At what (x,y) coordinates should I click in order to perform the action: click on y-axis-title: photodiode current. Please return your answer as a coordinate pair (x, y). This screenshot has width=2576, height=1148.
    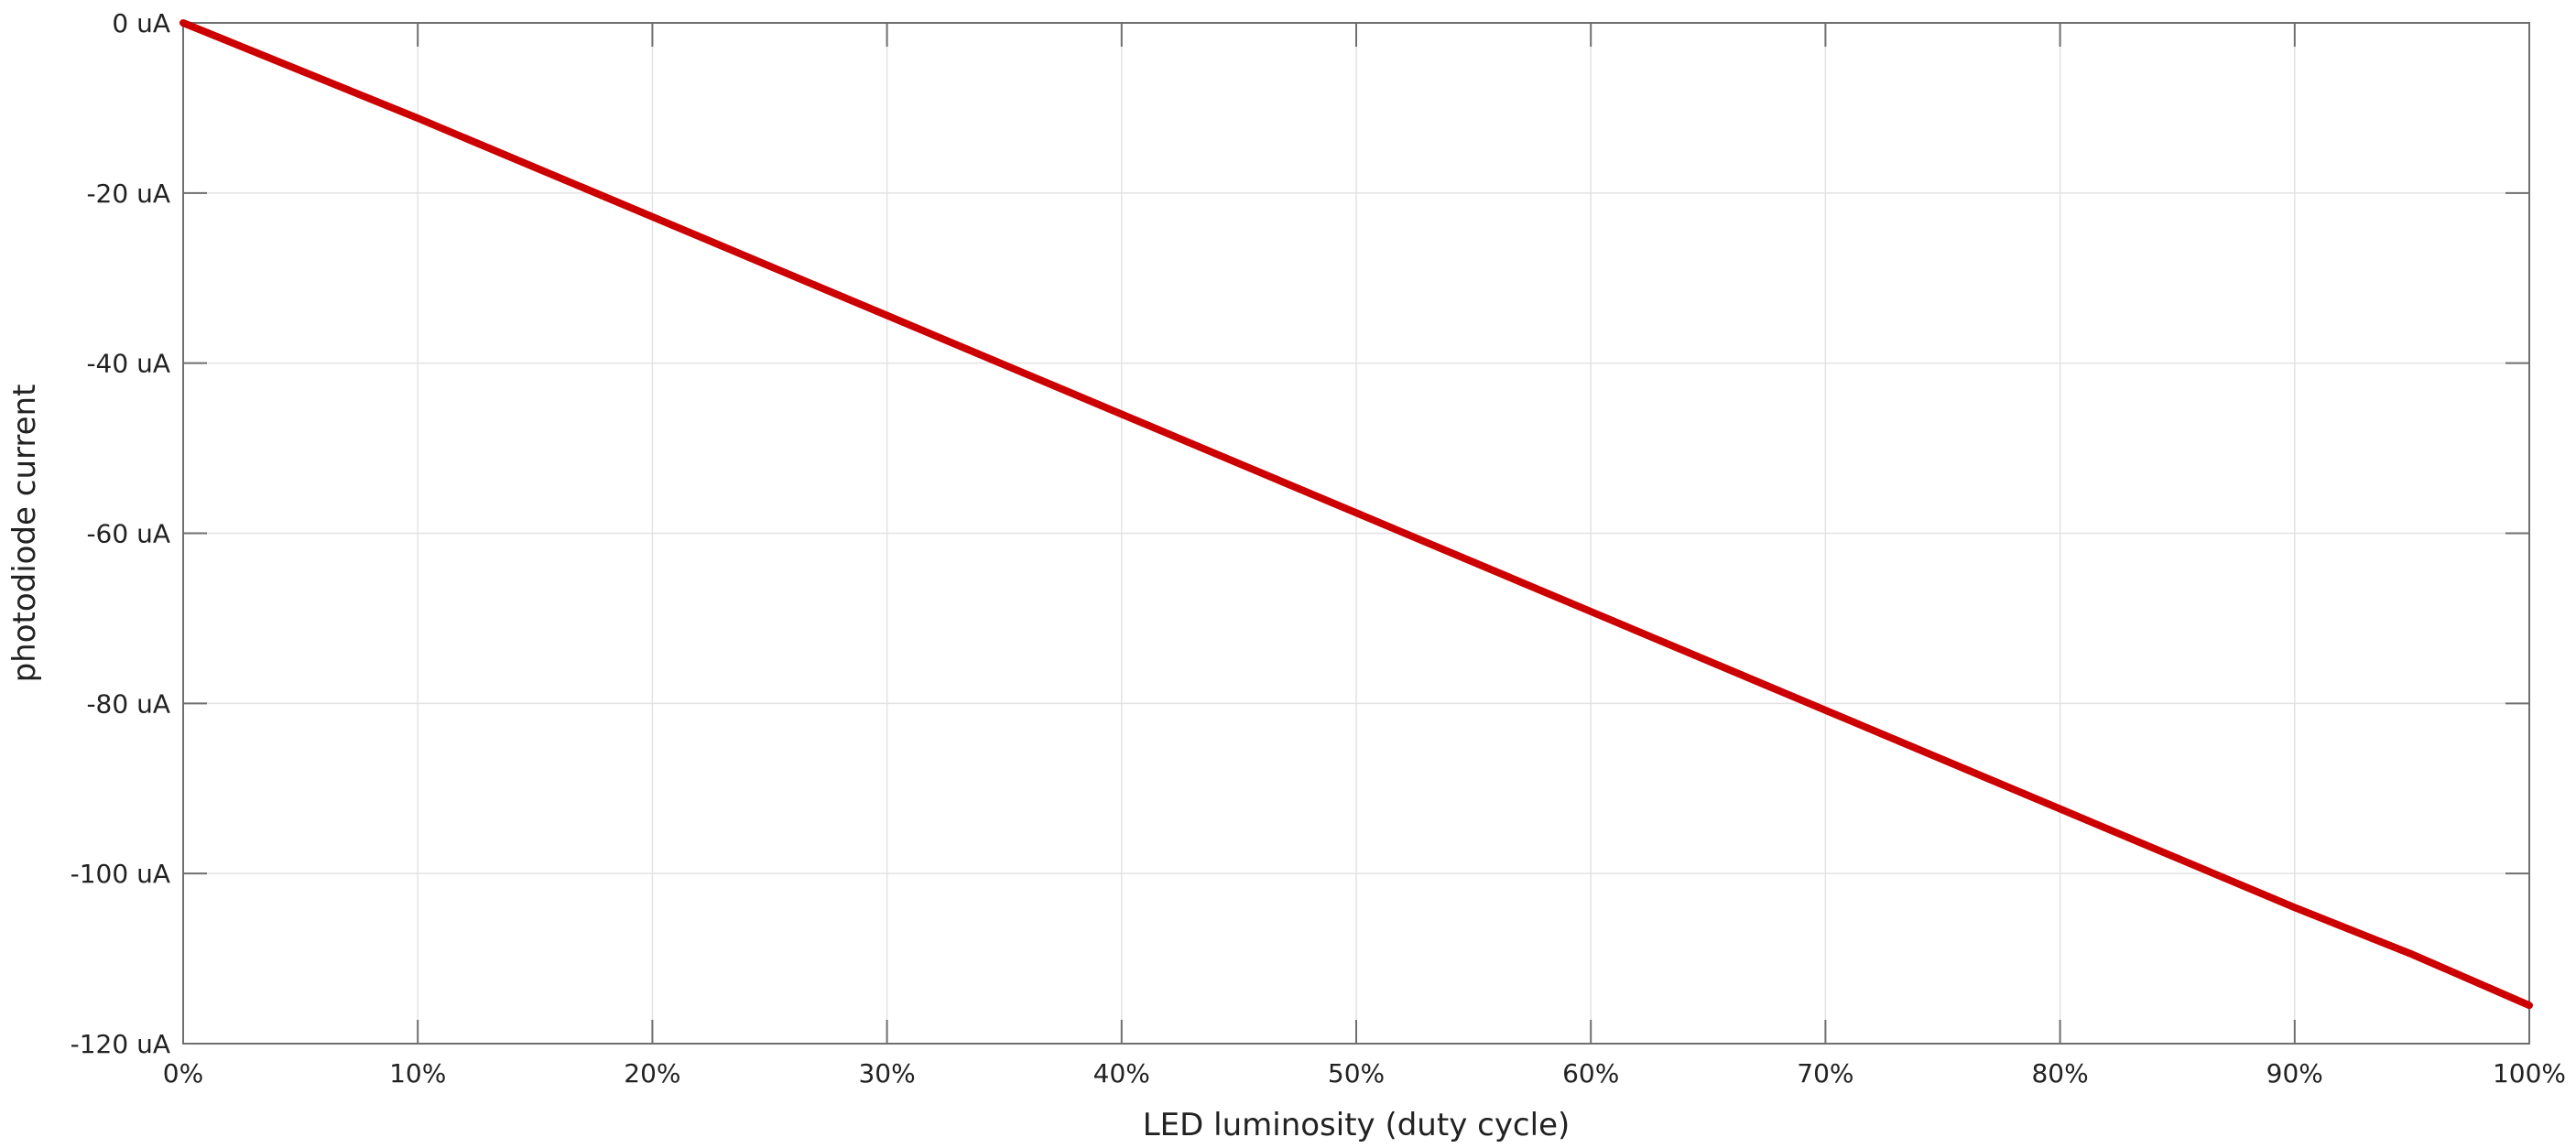
    Looking at the image, I should click on (24, 534).